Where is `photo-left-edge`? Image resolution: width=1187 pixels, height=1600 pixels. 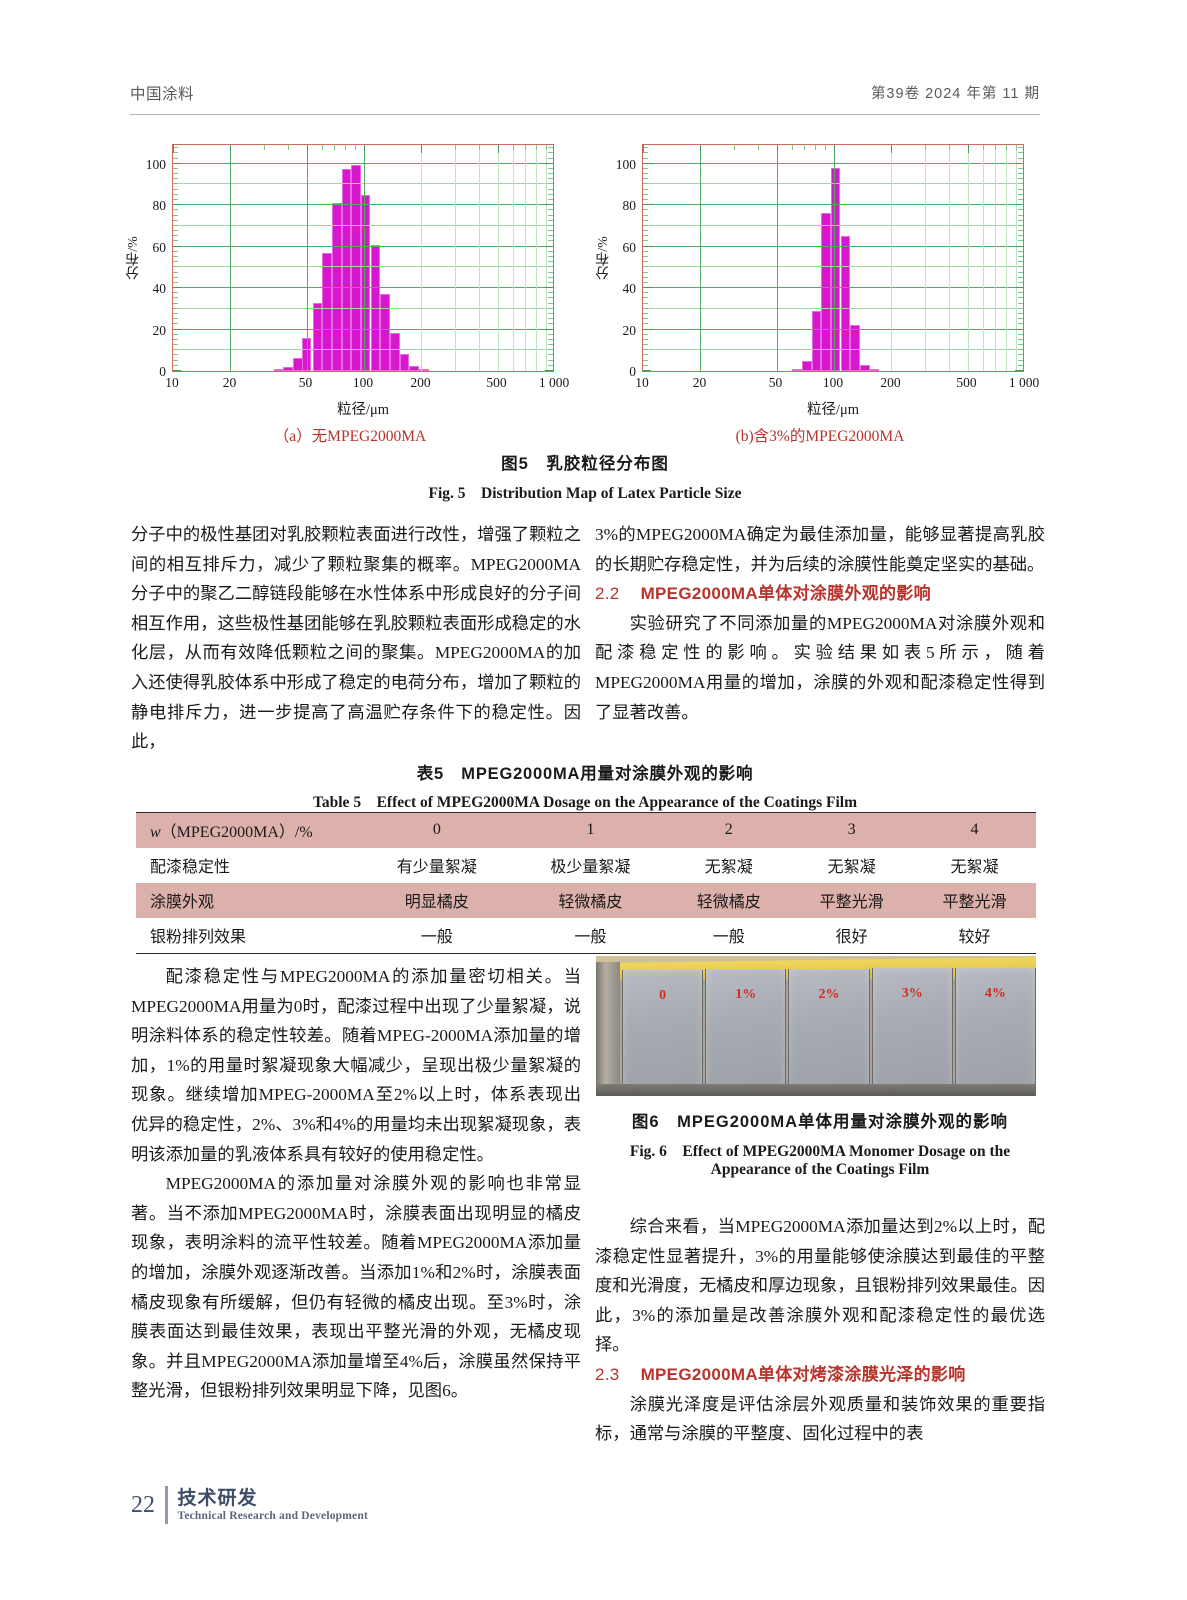
photo-left-edge is located at coordinates (608, 1029).